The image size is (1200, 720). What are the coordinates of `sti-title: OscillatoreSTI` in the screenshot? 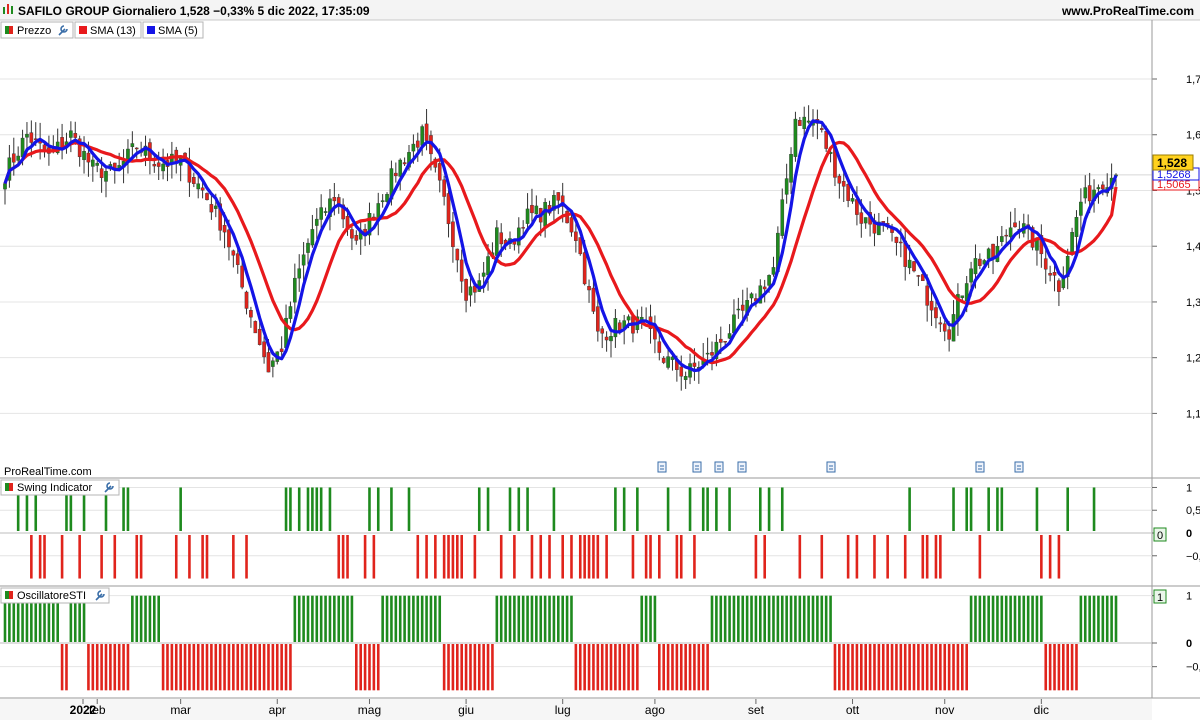 It's located at (51, 596).